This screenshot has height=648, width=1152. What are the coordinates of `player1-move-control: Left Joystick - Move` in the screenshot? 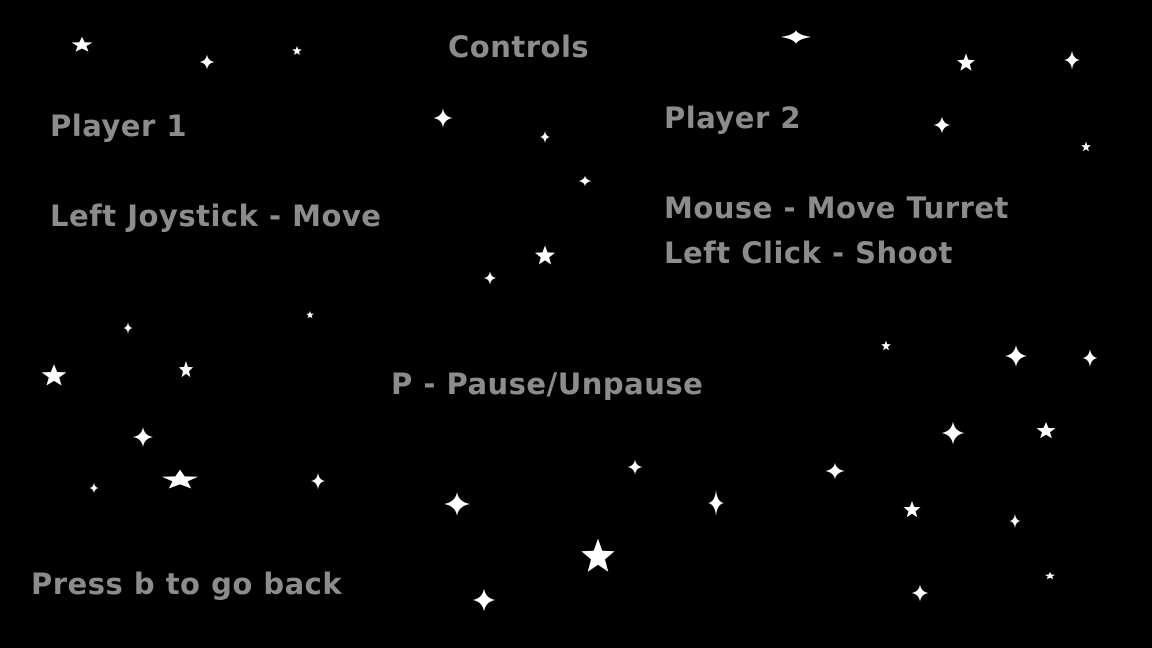 It's located at (215, 216).